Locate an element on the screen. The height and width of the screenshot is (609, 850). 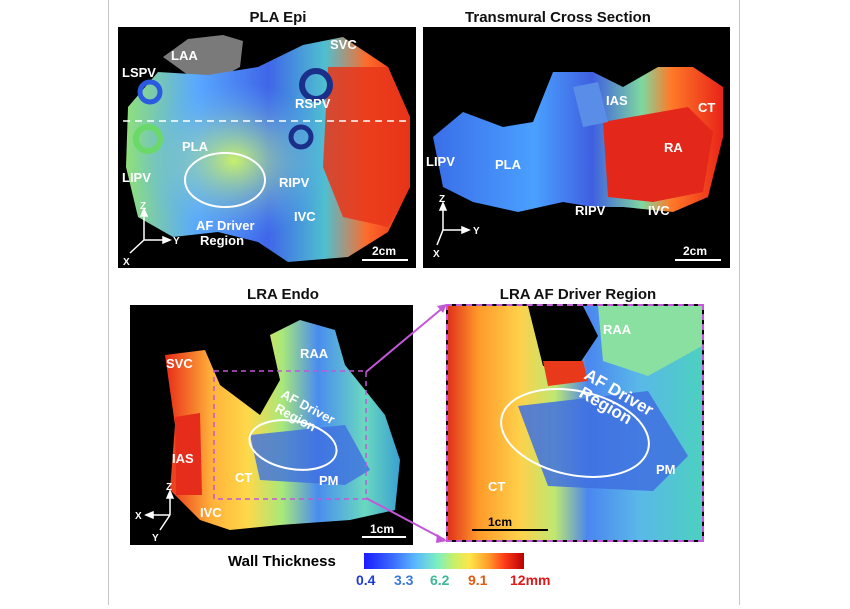
ias-red is located at coordinates (188, 454).